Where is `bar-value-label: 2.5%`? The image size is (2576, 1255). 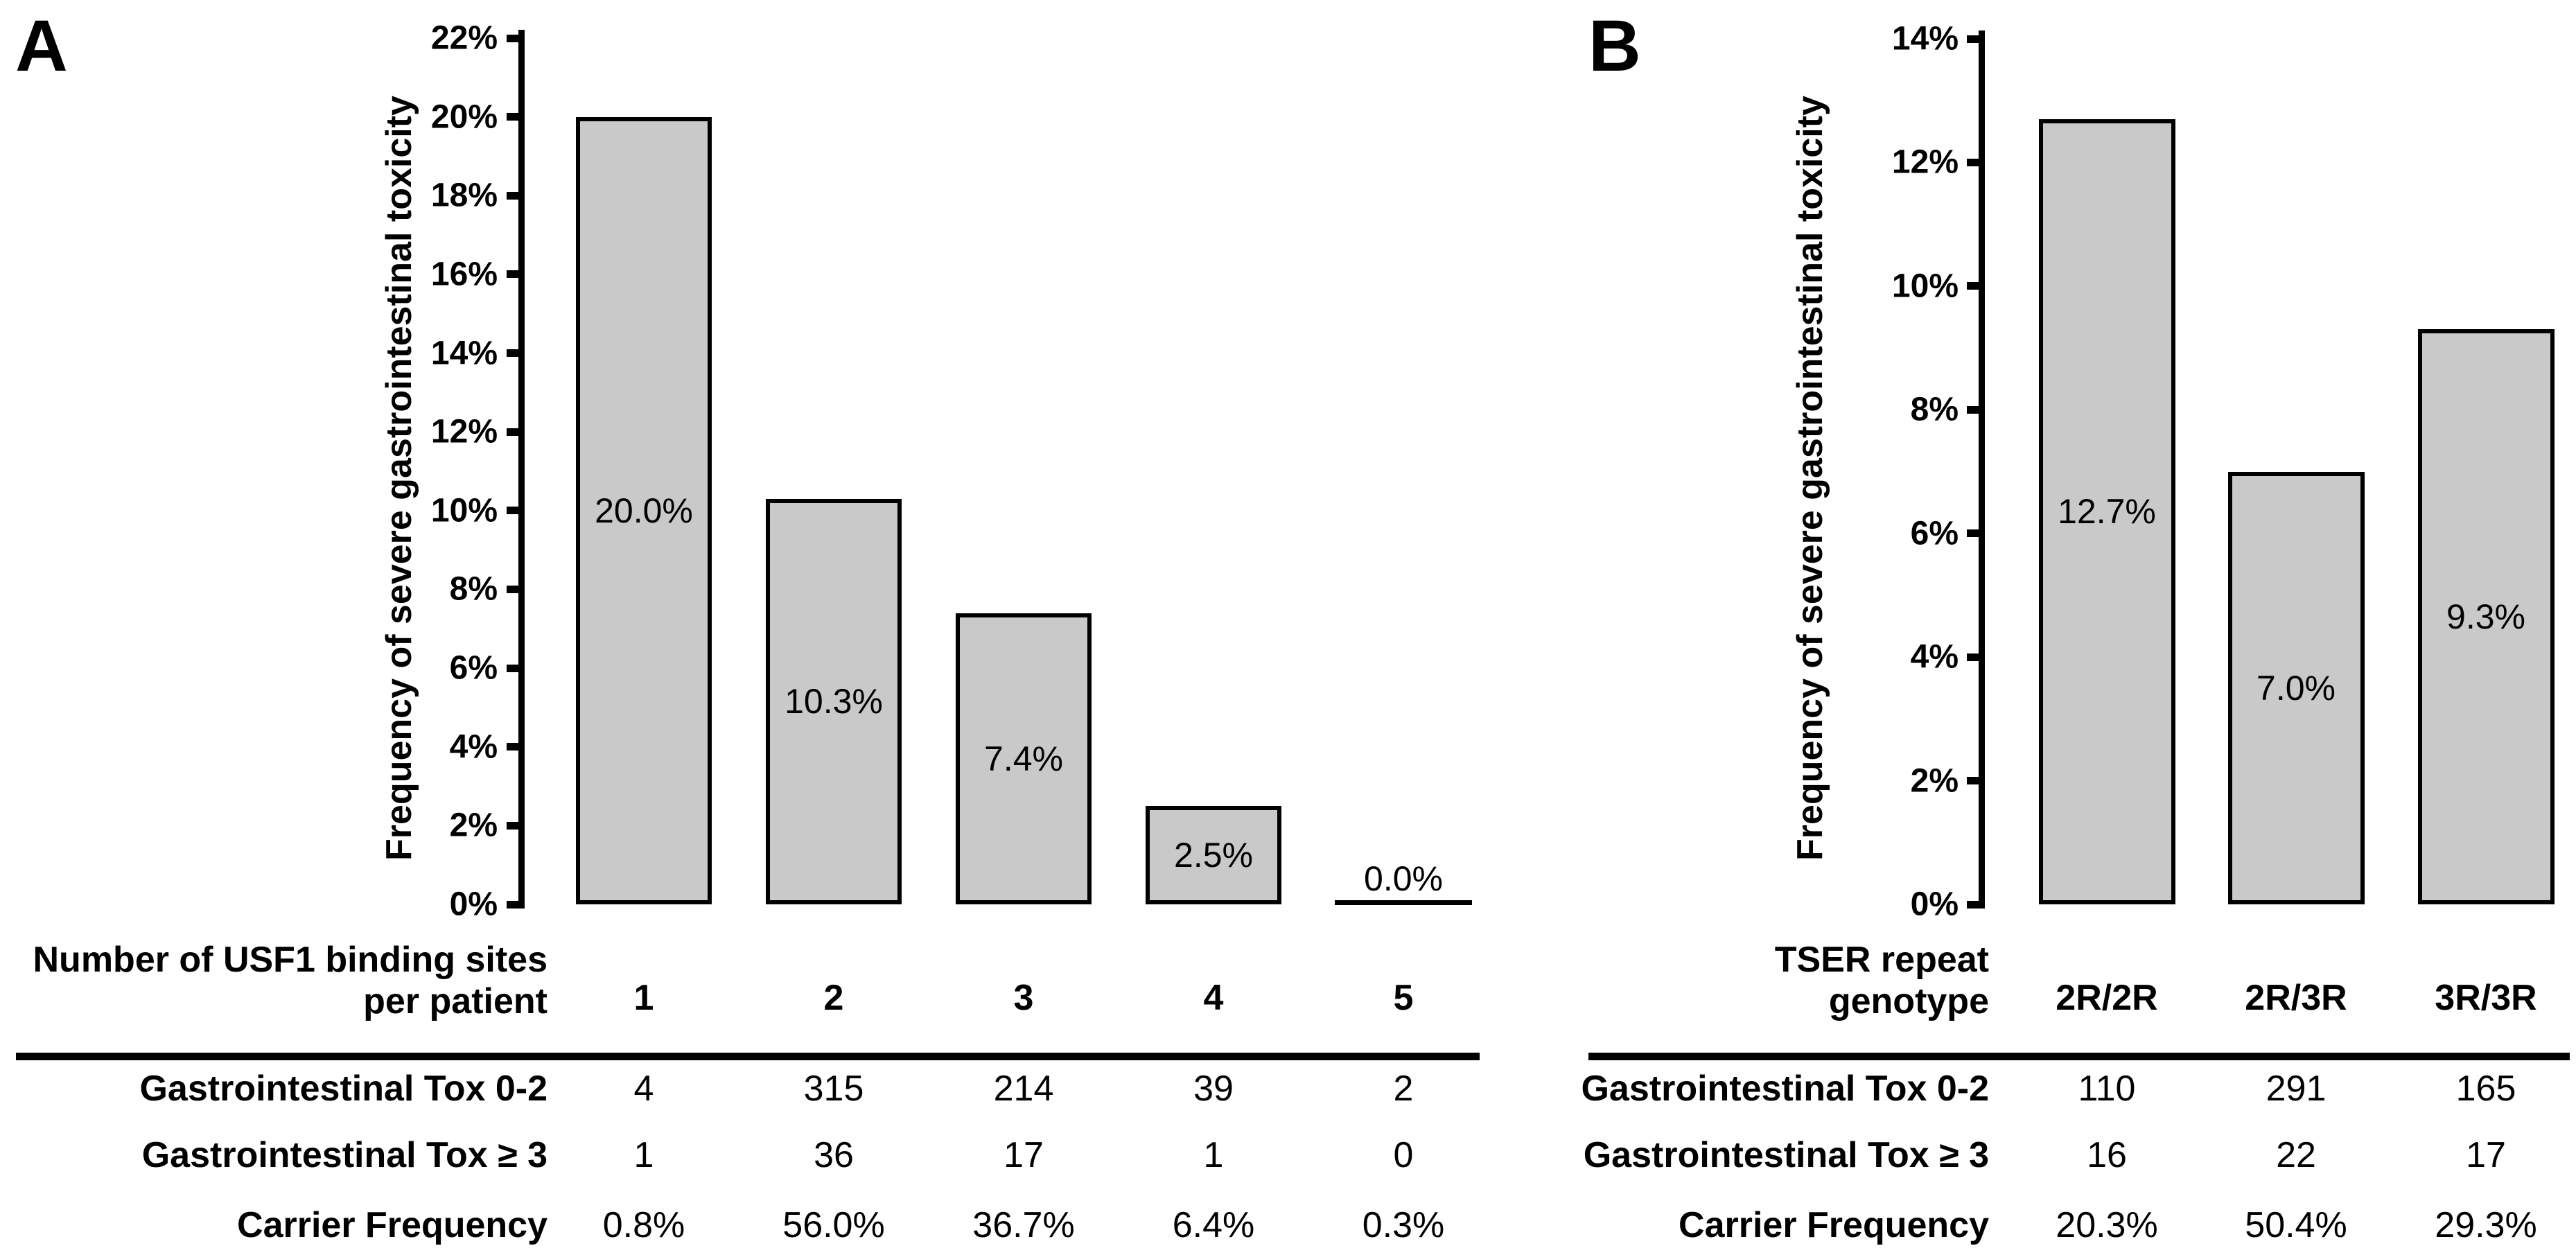 bar-value-label: 2.5% is located at coordinates (1213, 855).